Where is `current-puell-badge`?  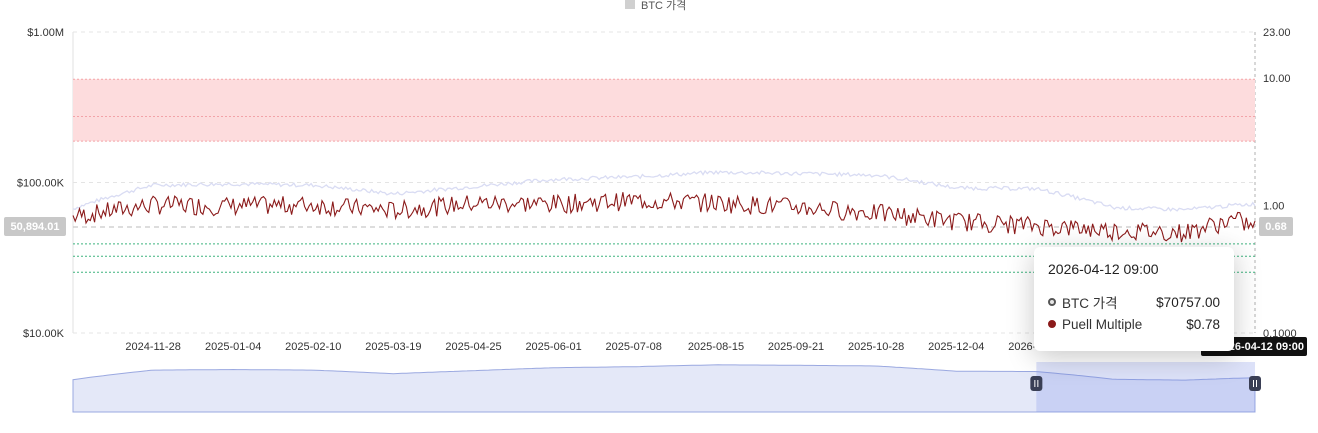
current-puell-badge is located at coordinates (1276, 226).